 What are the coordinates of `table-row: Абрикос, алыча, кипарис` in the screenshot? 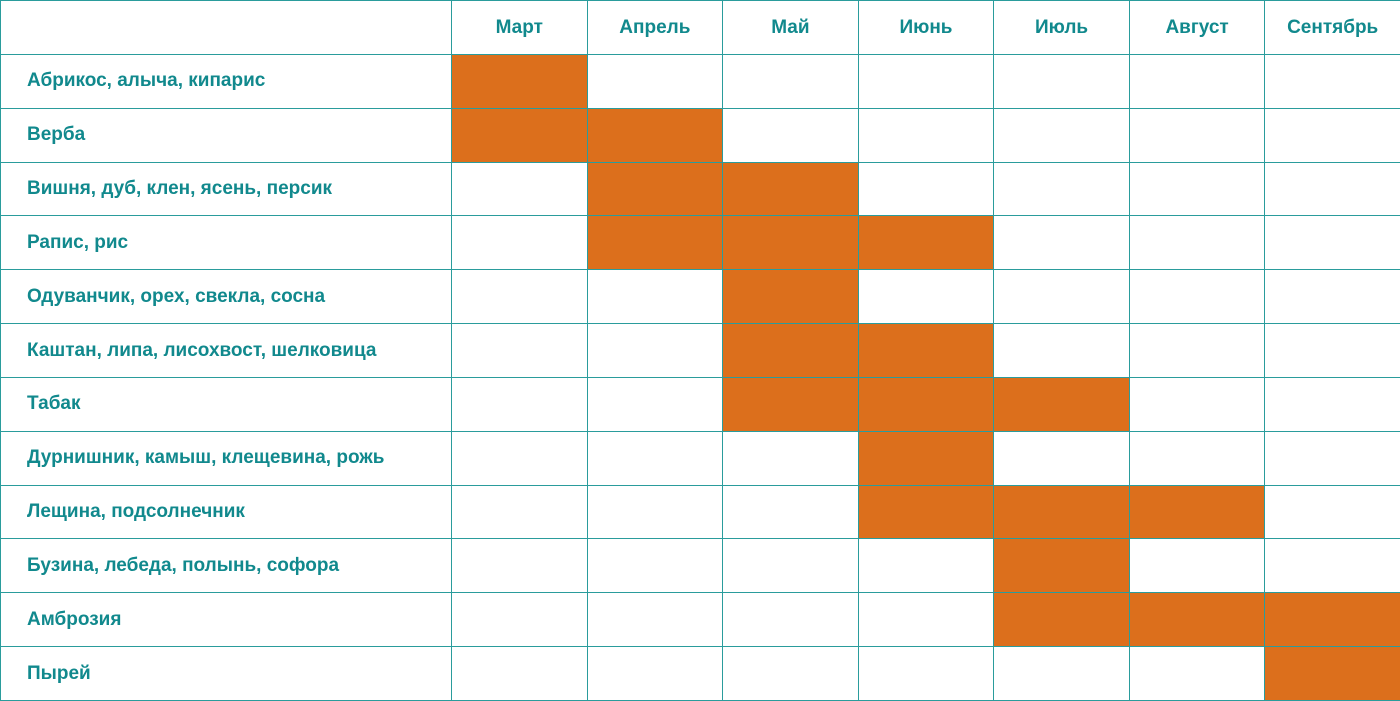 It's located at (700, 81).